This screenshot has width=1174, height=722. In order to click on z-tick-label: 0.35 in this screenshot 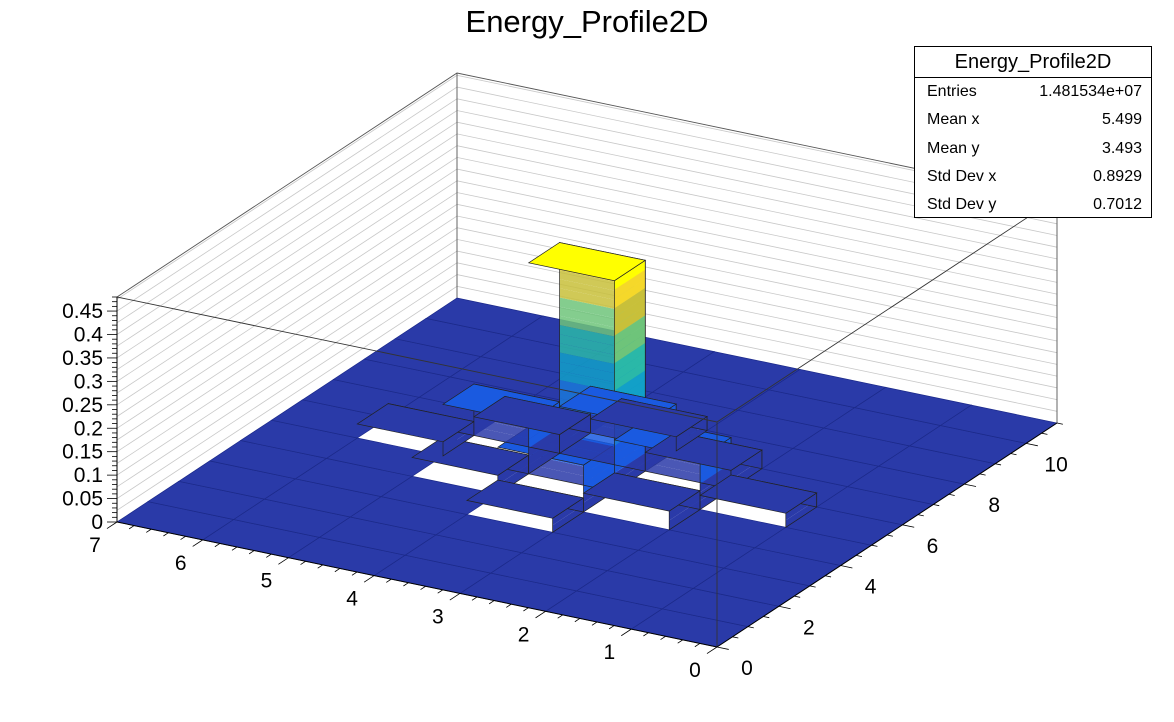, I will do `click(82, 358)`.